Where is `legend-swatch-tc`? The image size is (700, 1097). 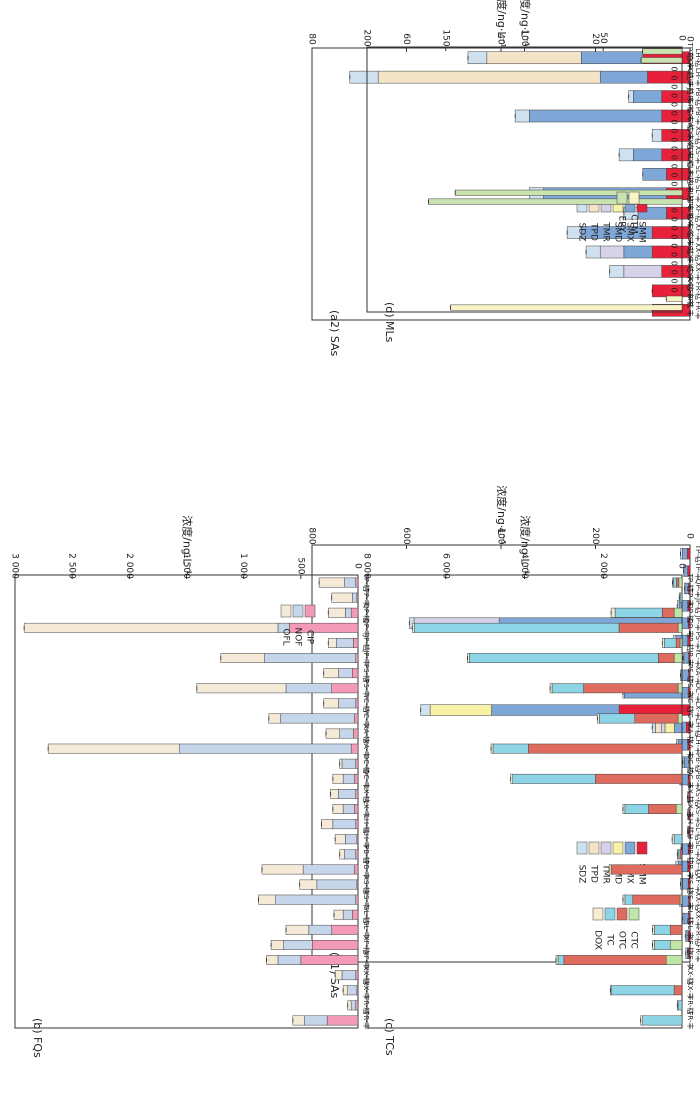 legend-swatch-tc is located at coordinates (610, 914).